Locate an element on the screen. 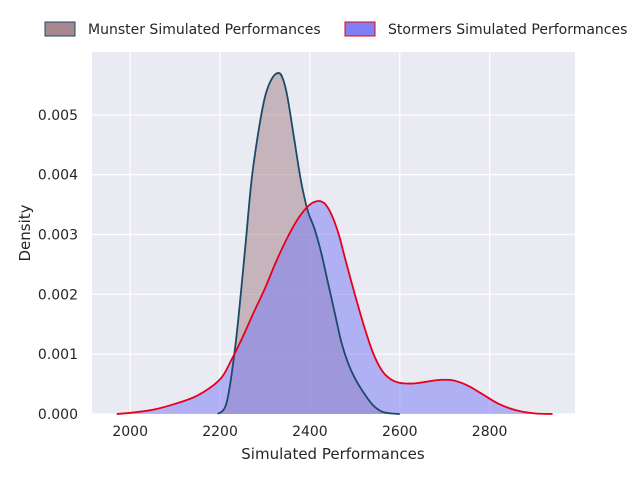 Image resolution: width=640 pixels, height=480 pixels. y-tick-label: 0.001 is located at coordinates (58, 355).